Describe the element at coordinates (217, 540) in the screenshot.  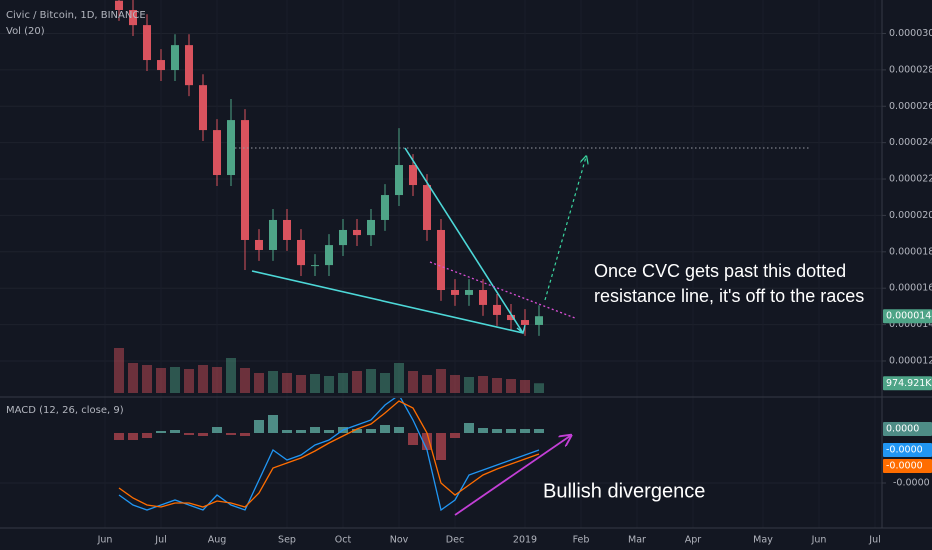
I see `x-tick-label: Aug` at that location.